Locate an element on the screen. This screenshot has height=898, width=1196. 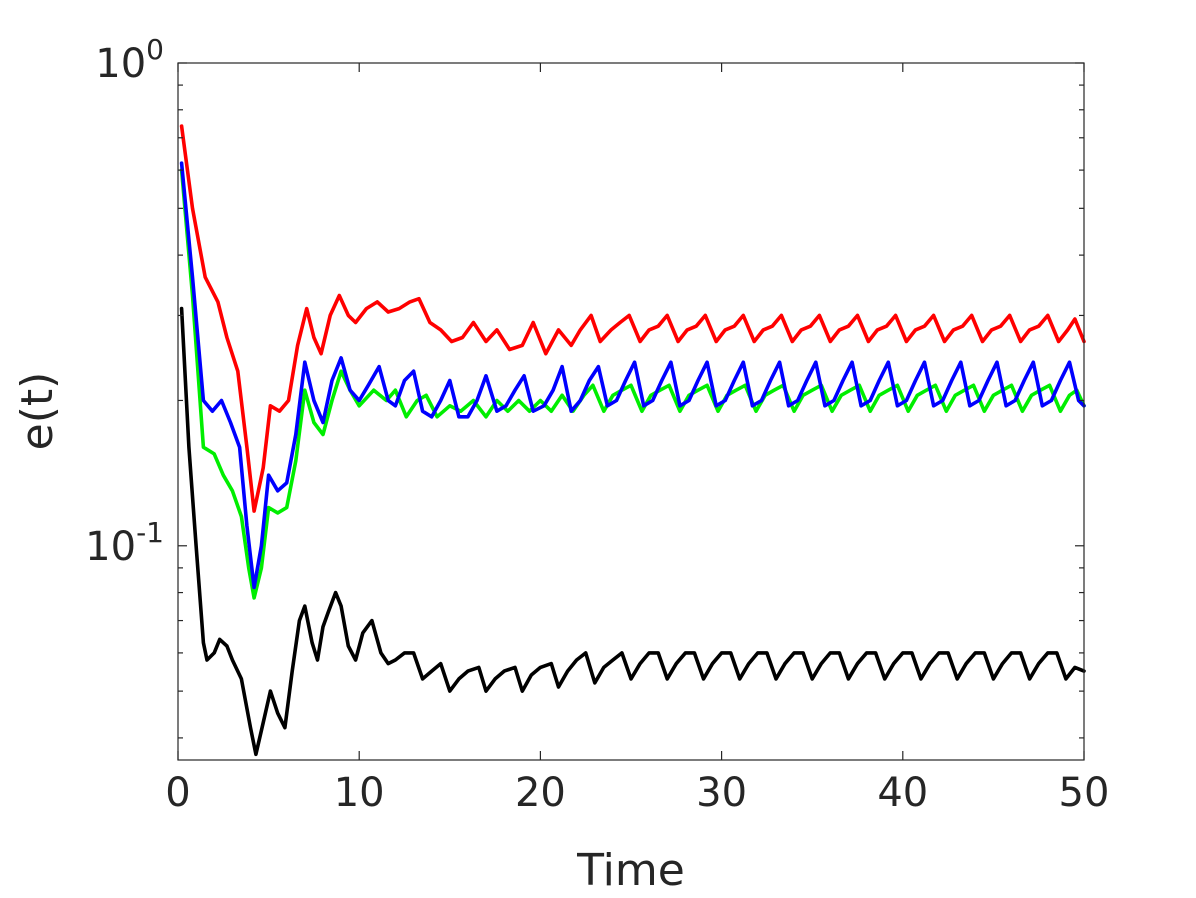
x-tick-label: 50 is located at coordinates (1084, 793).